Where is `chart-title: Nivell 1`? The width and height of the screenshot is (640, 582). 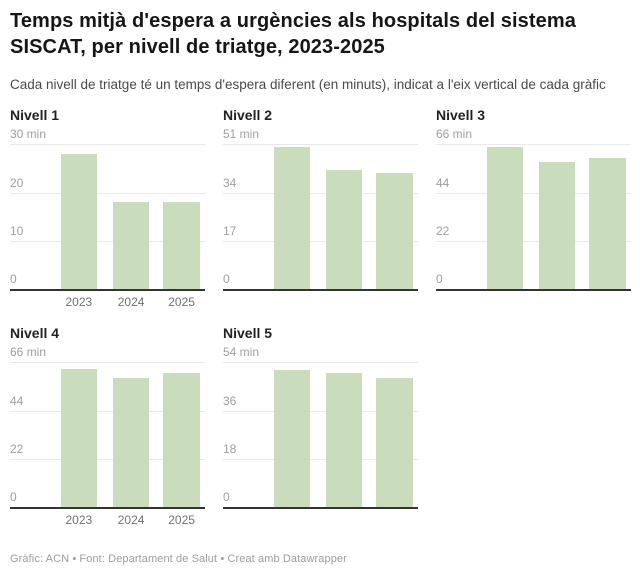
chart-title: Nivell 1 is located at coordinates (35, 115).